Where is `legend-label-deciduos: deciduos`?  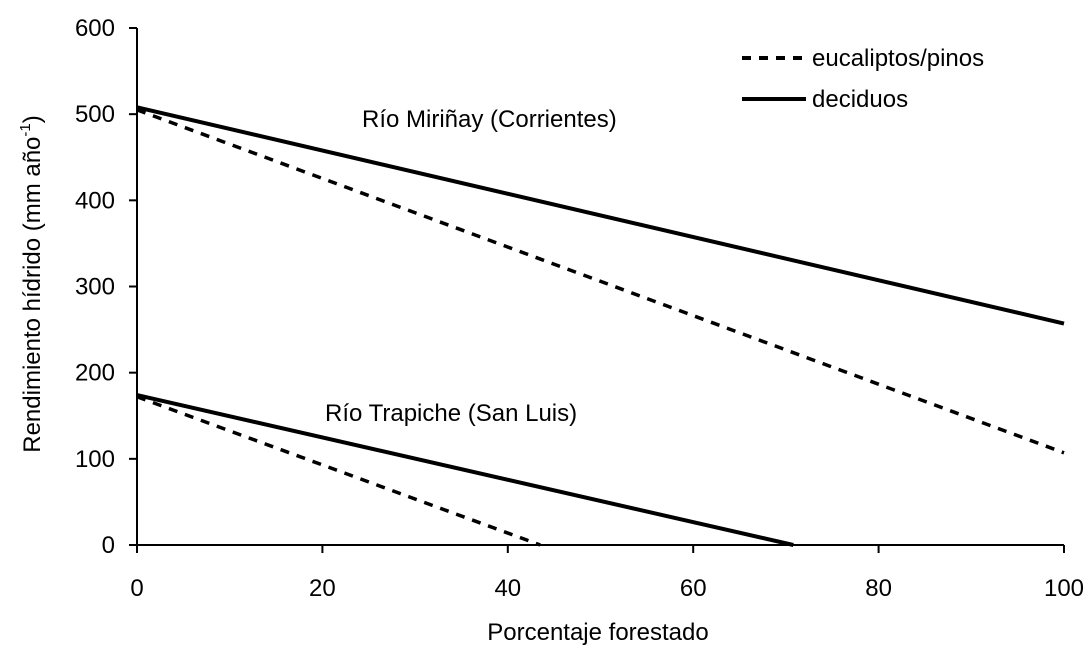
legend-label-deciduos: deciduos is located at coordinates (860, 99).